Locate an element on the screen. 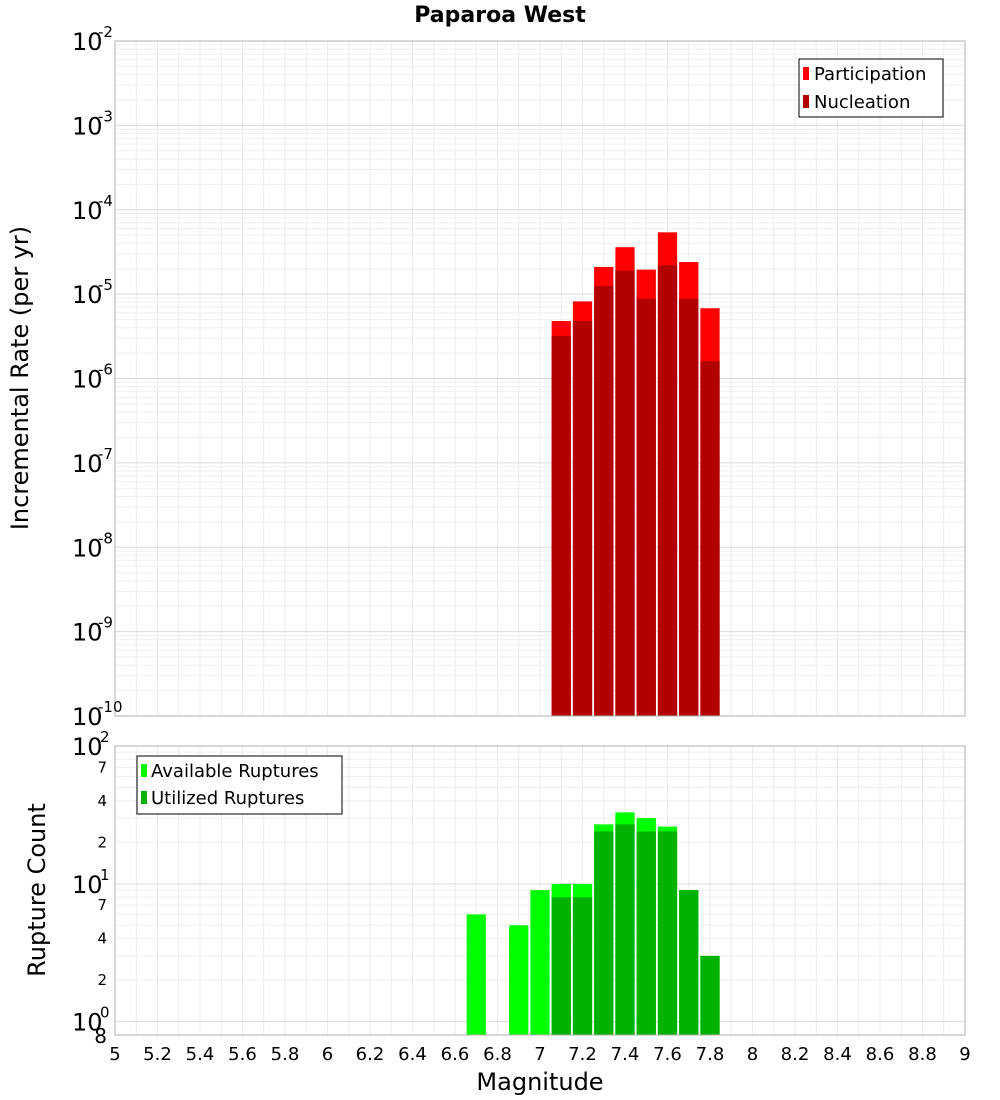 The width and height of the screenshot is (1000, 1100). chart-title: Paparoa West is located at coordinates (500, 15).